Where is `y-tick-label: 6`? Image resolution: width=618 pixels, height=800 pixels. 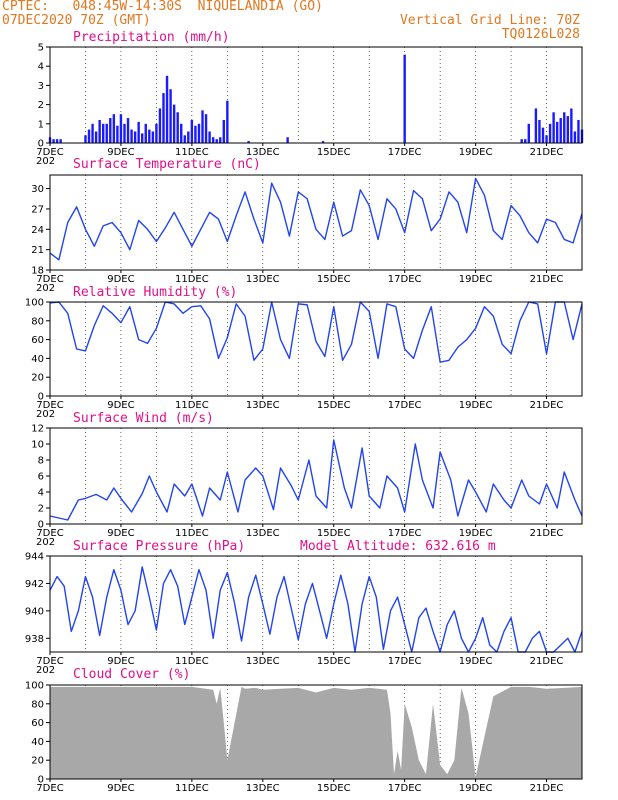
y-tick-label: 6 is located at coordinates (41, 477).